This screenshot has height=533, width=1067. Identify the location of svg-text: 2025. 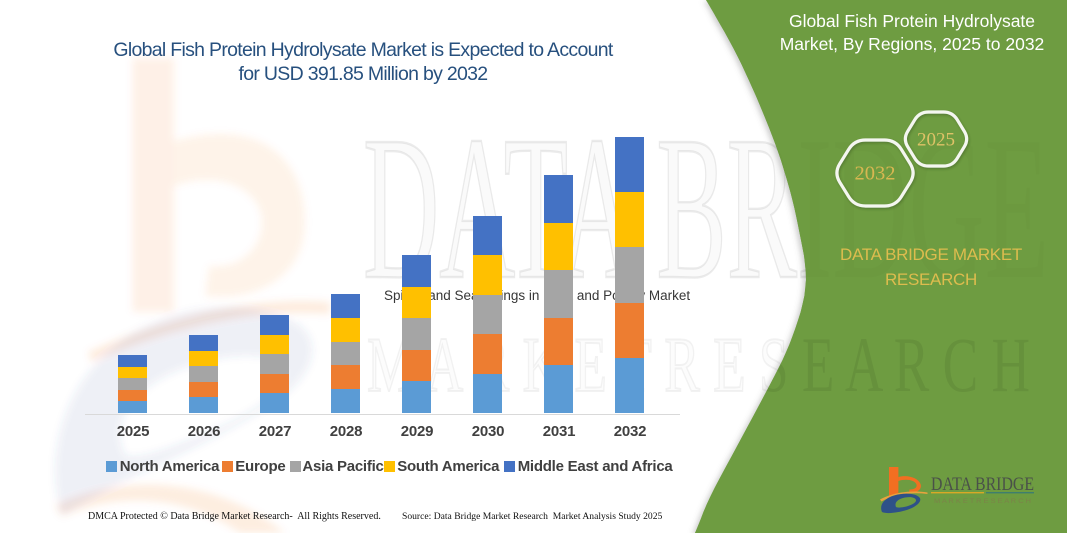
(936, 140).